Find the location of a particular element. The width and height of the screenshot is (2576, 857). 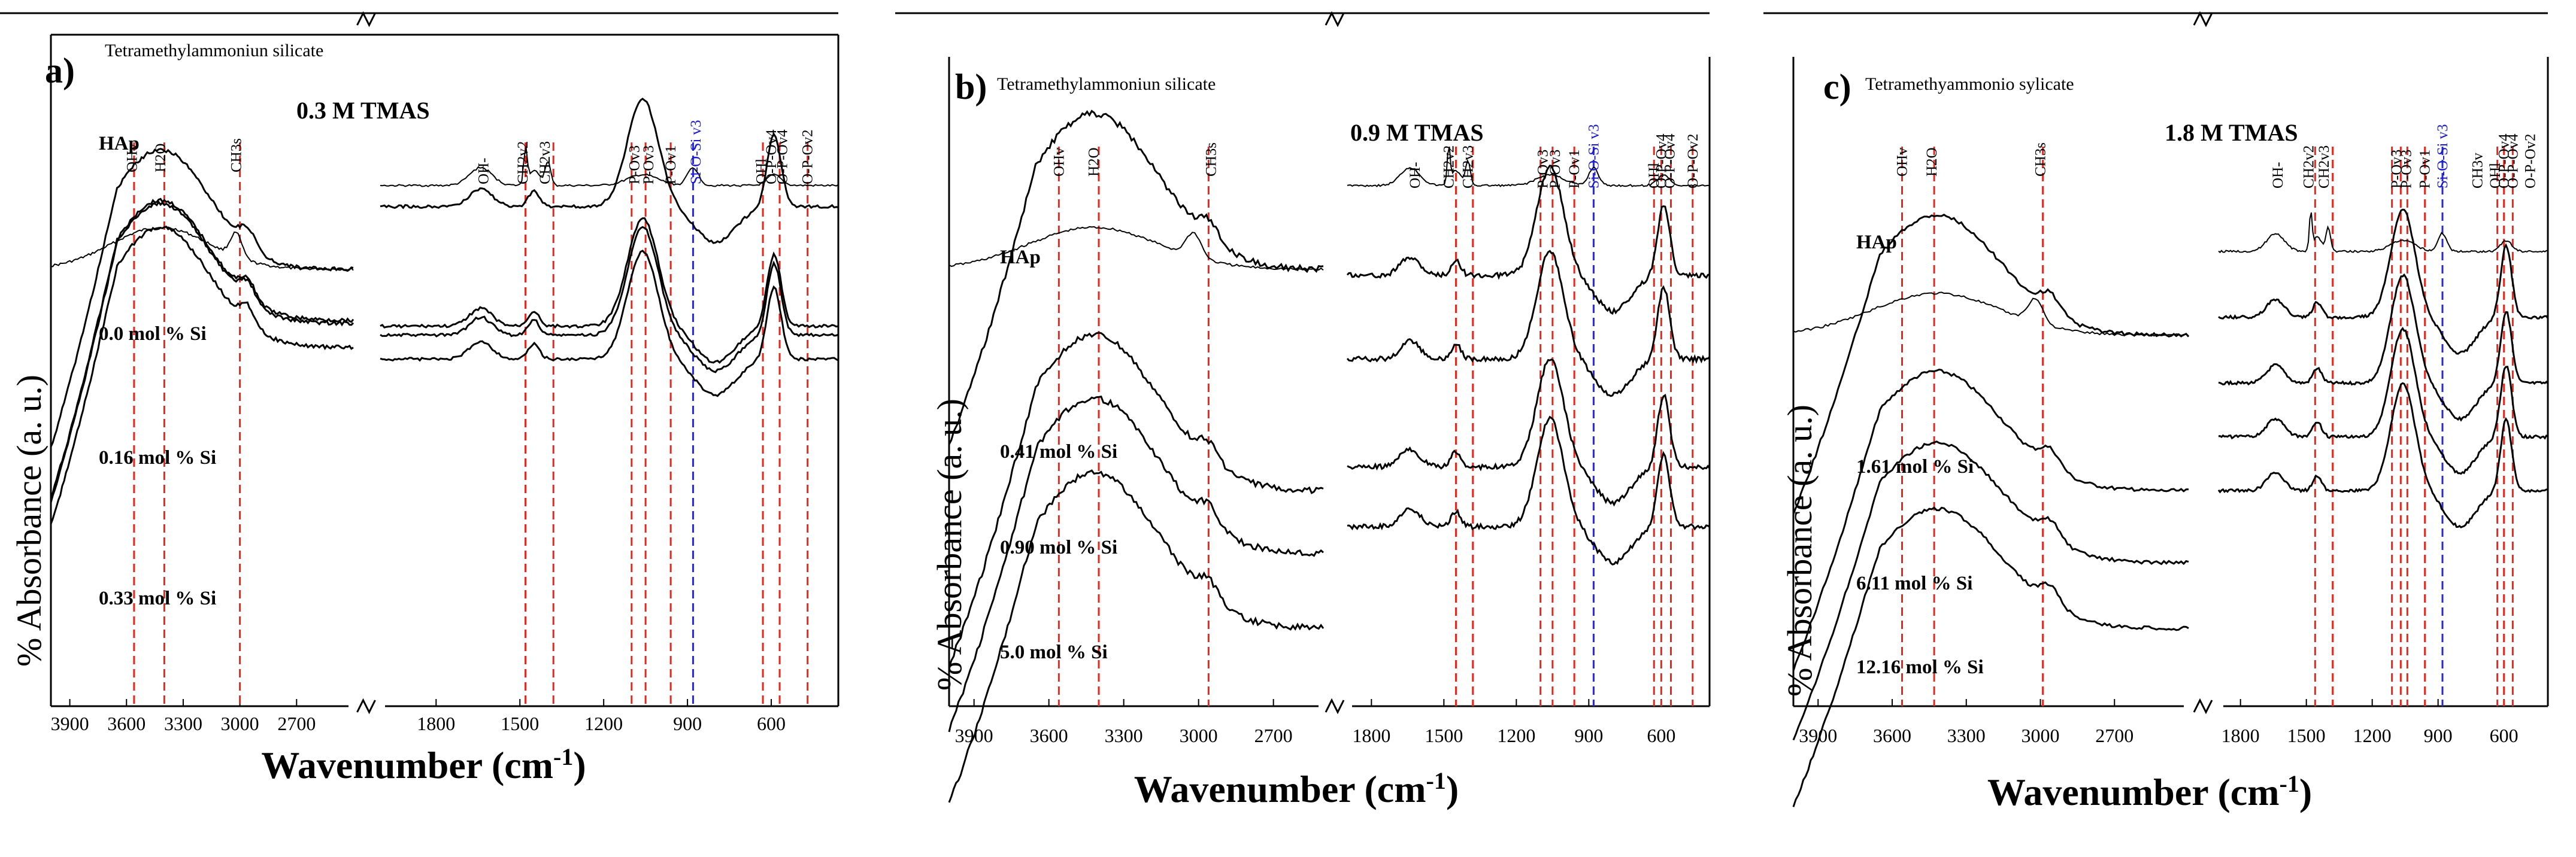

tmas-concentration: 0.9 M TMAS is located at coordinates (1417, 132).